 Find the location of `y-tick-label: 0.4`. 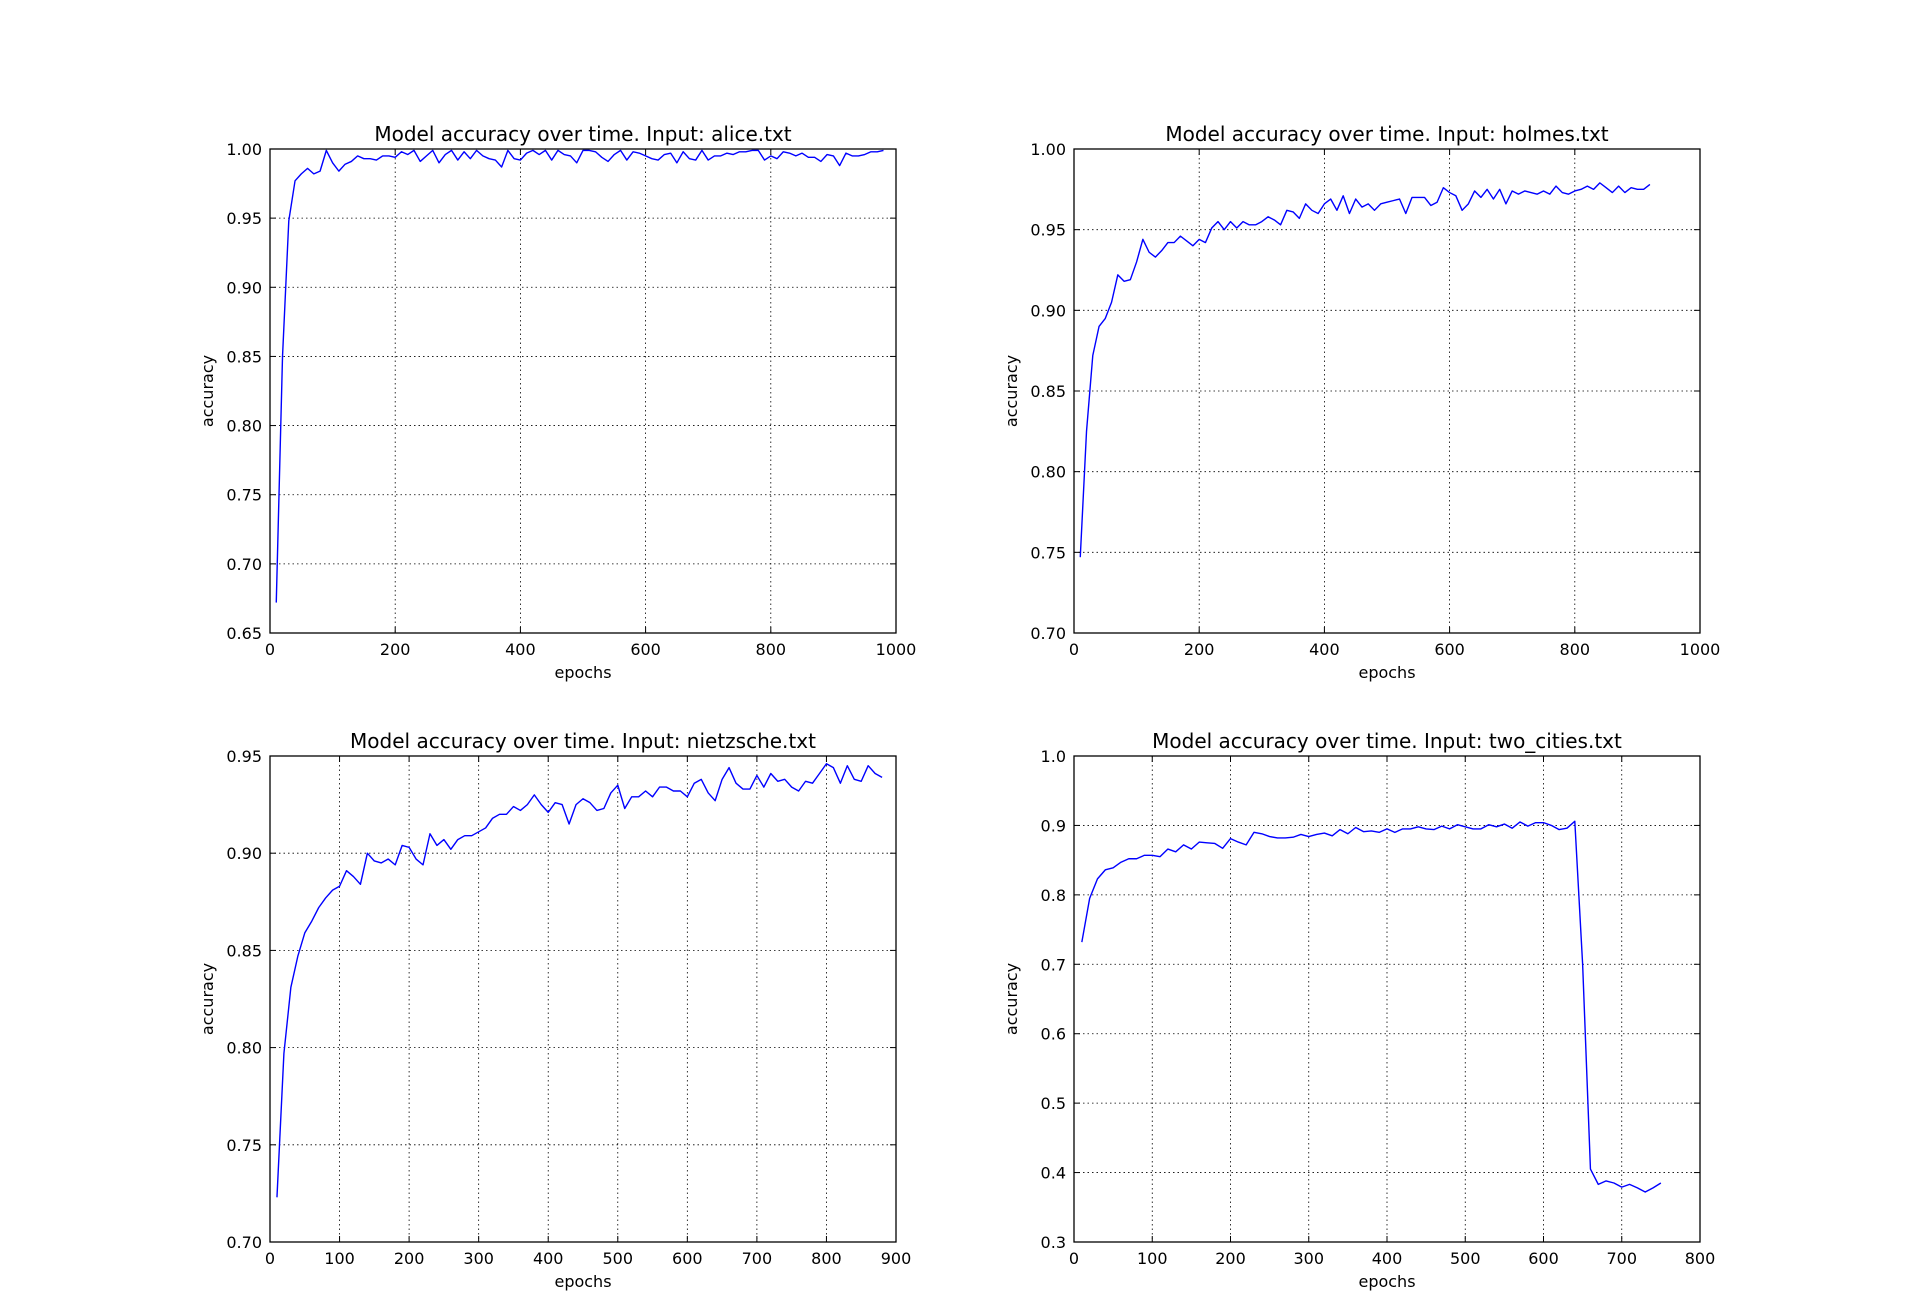

y-tick-label: 0.4 is located at coordinates (1053, 1173).